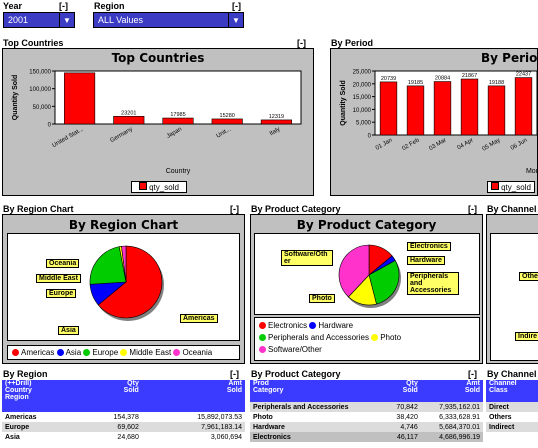 This screenshot has height=448, width=538. What do you see at coordinates (384, 145) in the screenshot?
I see `x-tick-label: 01 Jan` at bounding box center [384, 145].